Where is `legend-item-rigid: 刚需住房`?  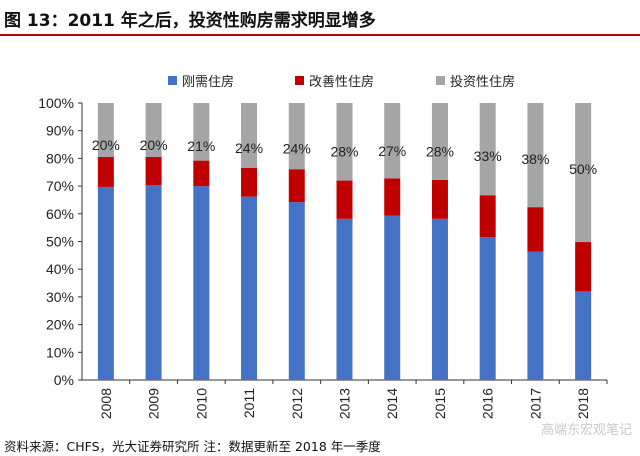
legend-item-rigid: 刚需住房 is located at coordinates (201, 80).